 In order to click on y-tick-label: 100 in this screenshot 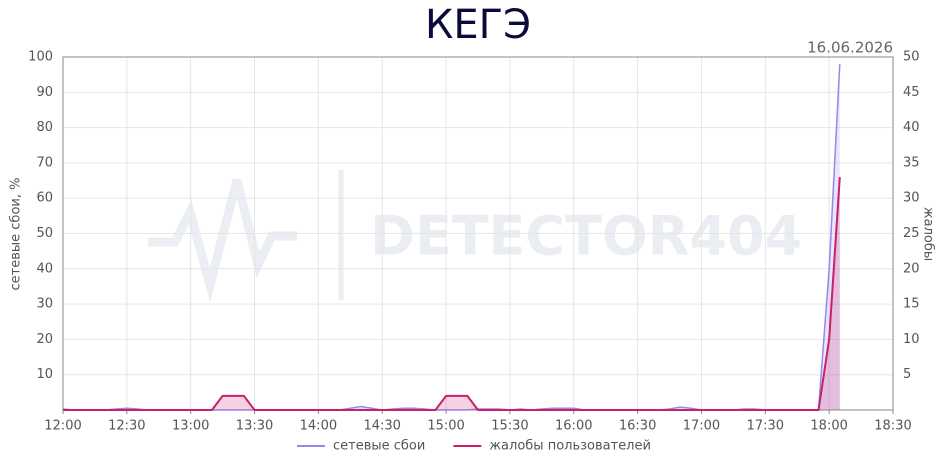, I will do `click(40, 57)`.